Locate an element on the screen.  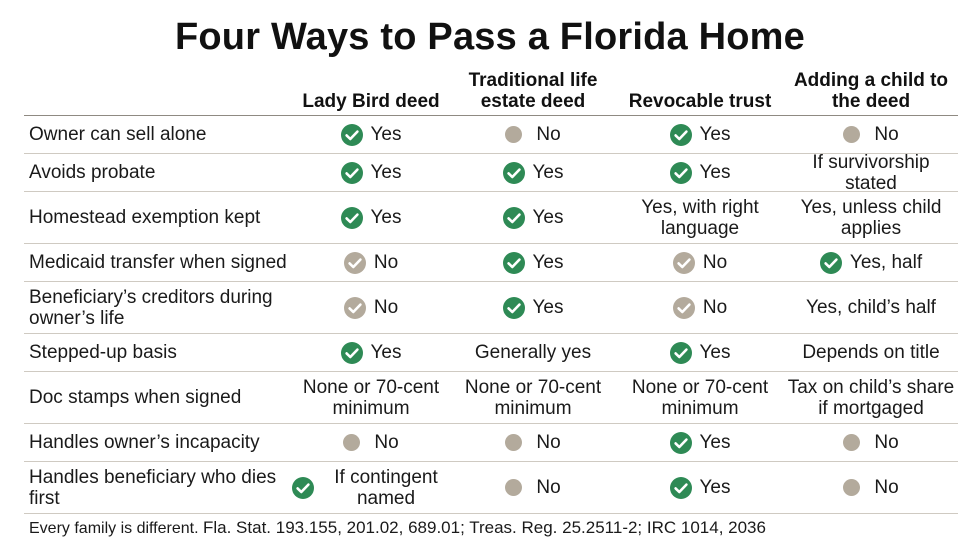
cell-value: If contingent named is located at coordinates (386, 487).